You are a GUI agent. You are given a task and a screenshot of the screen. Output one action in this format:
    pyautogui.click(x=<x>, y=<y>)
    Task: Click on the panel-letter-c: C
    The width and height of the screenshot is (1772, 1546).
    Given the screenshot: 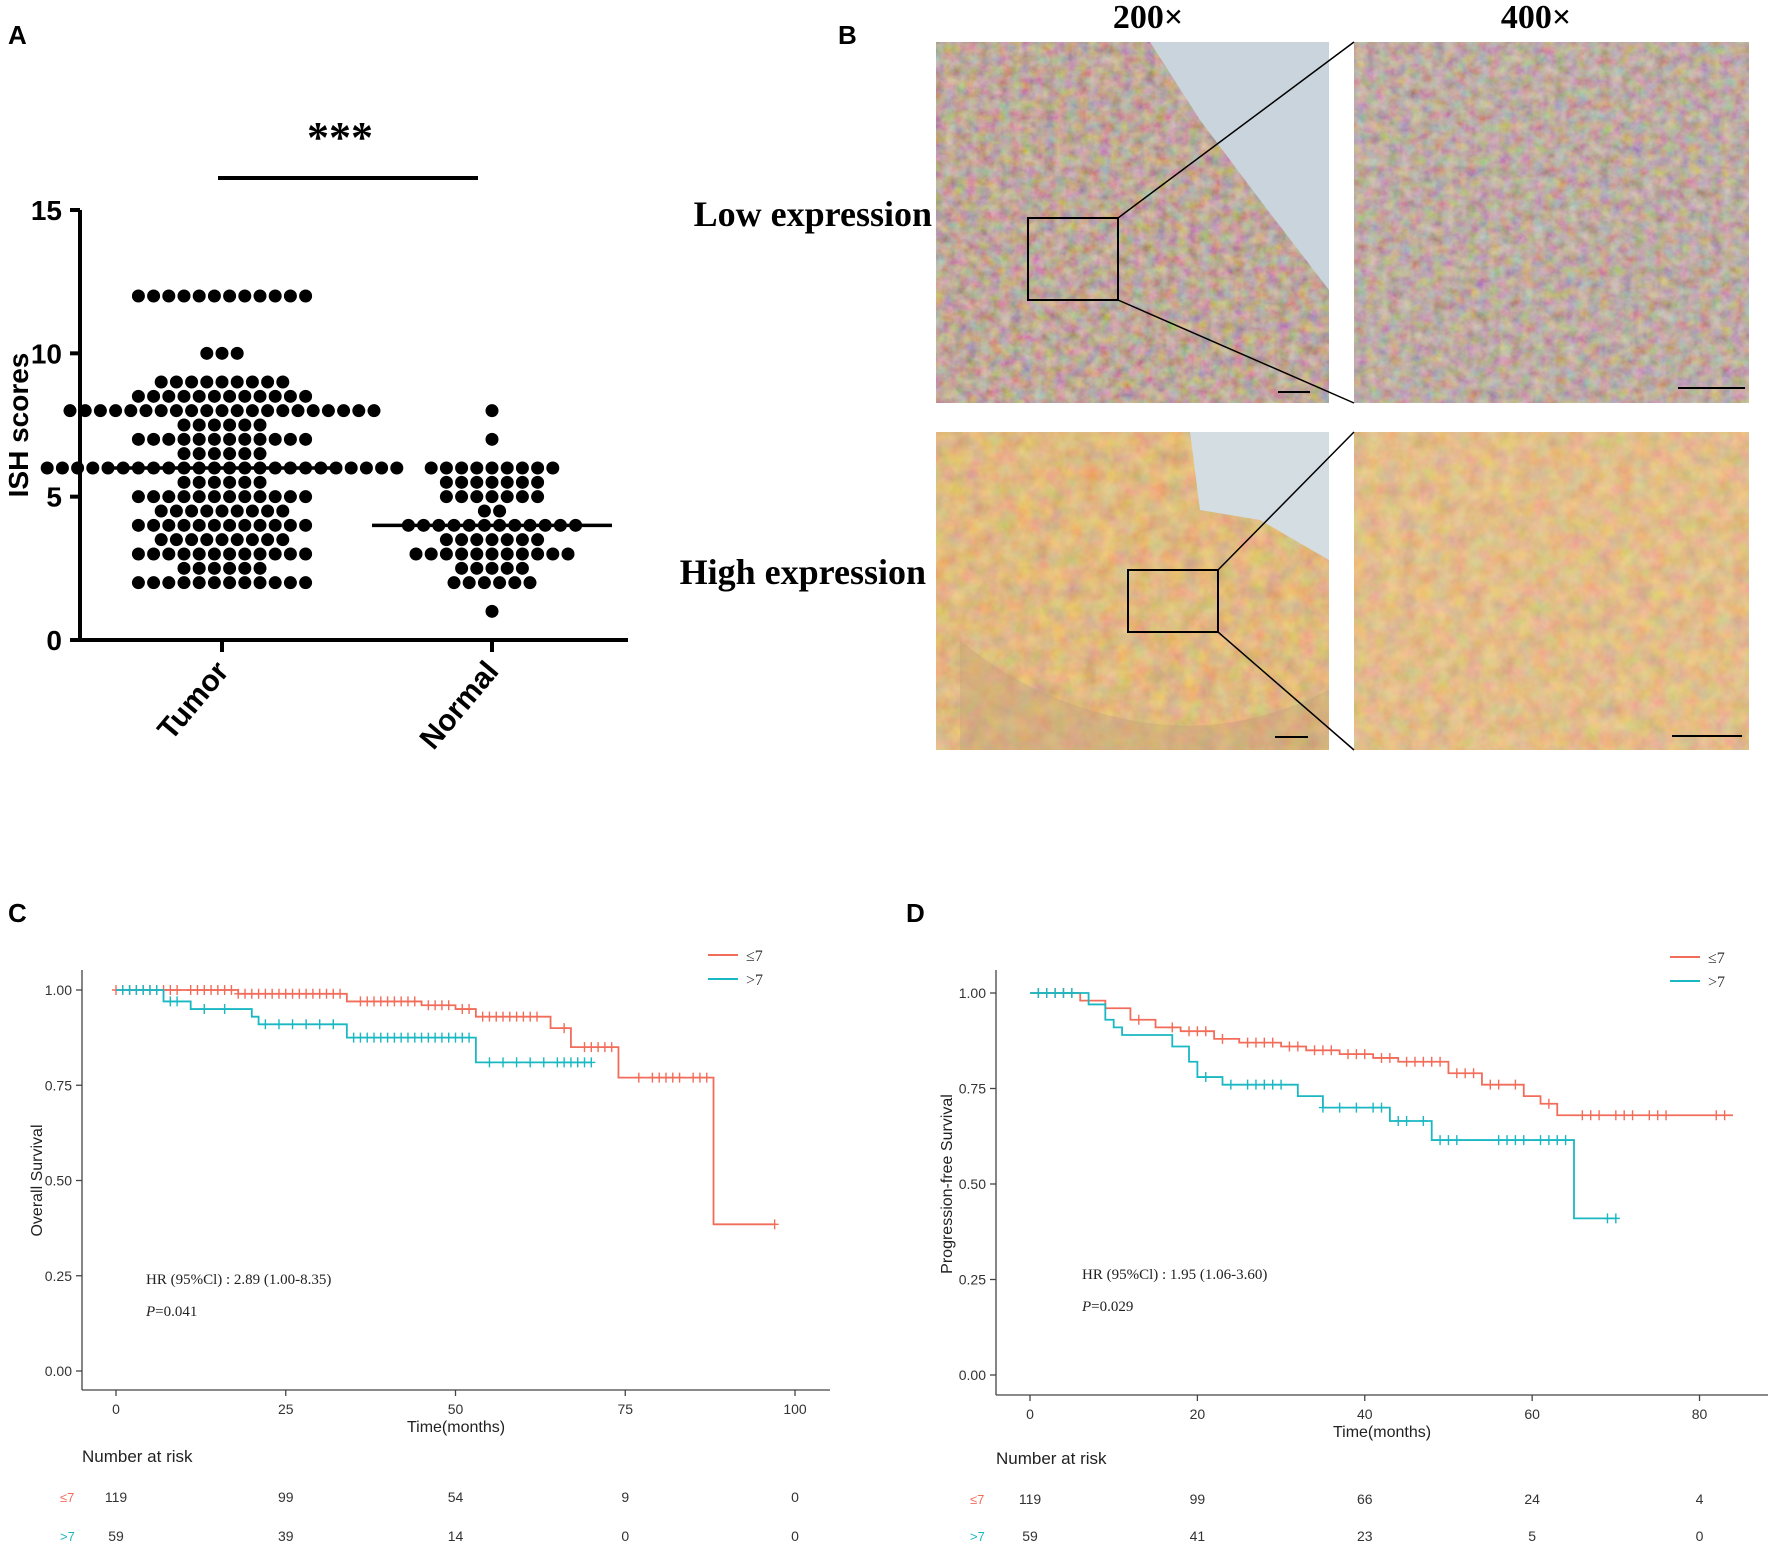 What is the action you would take?
    pyautogui.click(x=17, y=913)
    